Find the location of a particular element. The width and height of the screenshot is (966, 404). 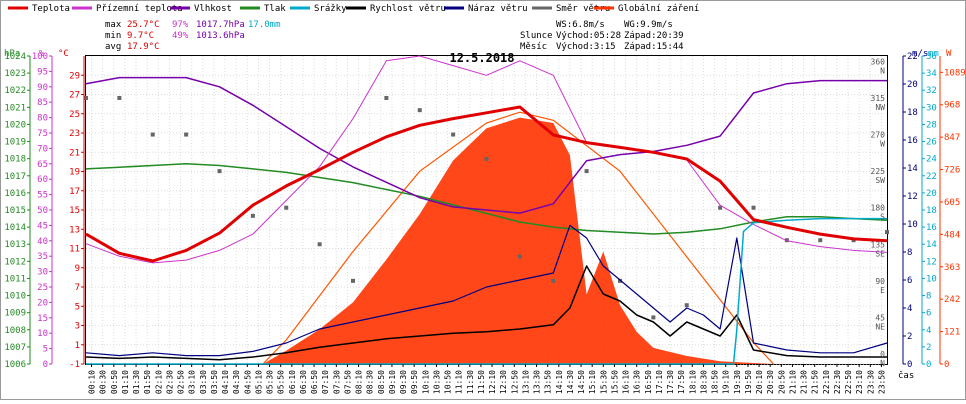

axis-x-label-62: 20:50 is located at coordinates (781, 382).